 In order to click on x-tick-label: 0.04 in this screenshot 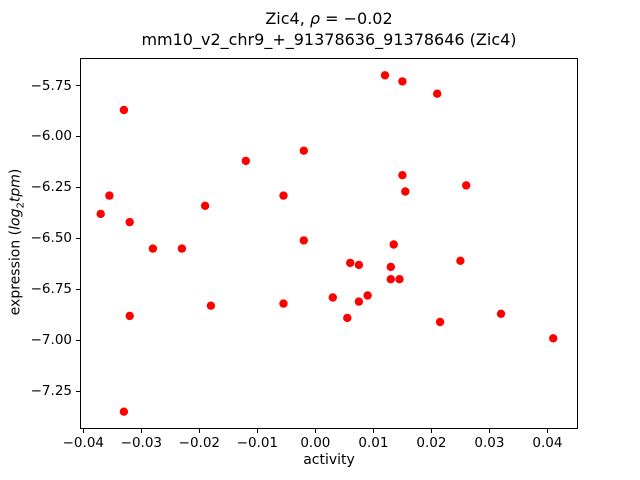, I will do `click(547, 443)`.